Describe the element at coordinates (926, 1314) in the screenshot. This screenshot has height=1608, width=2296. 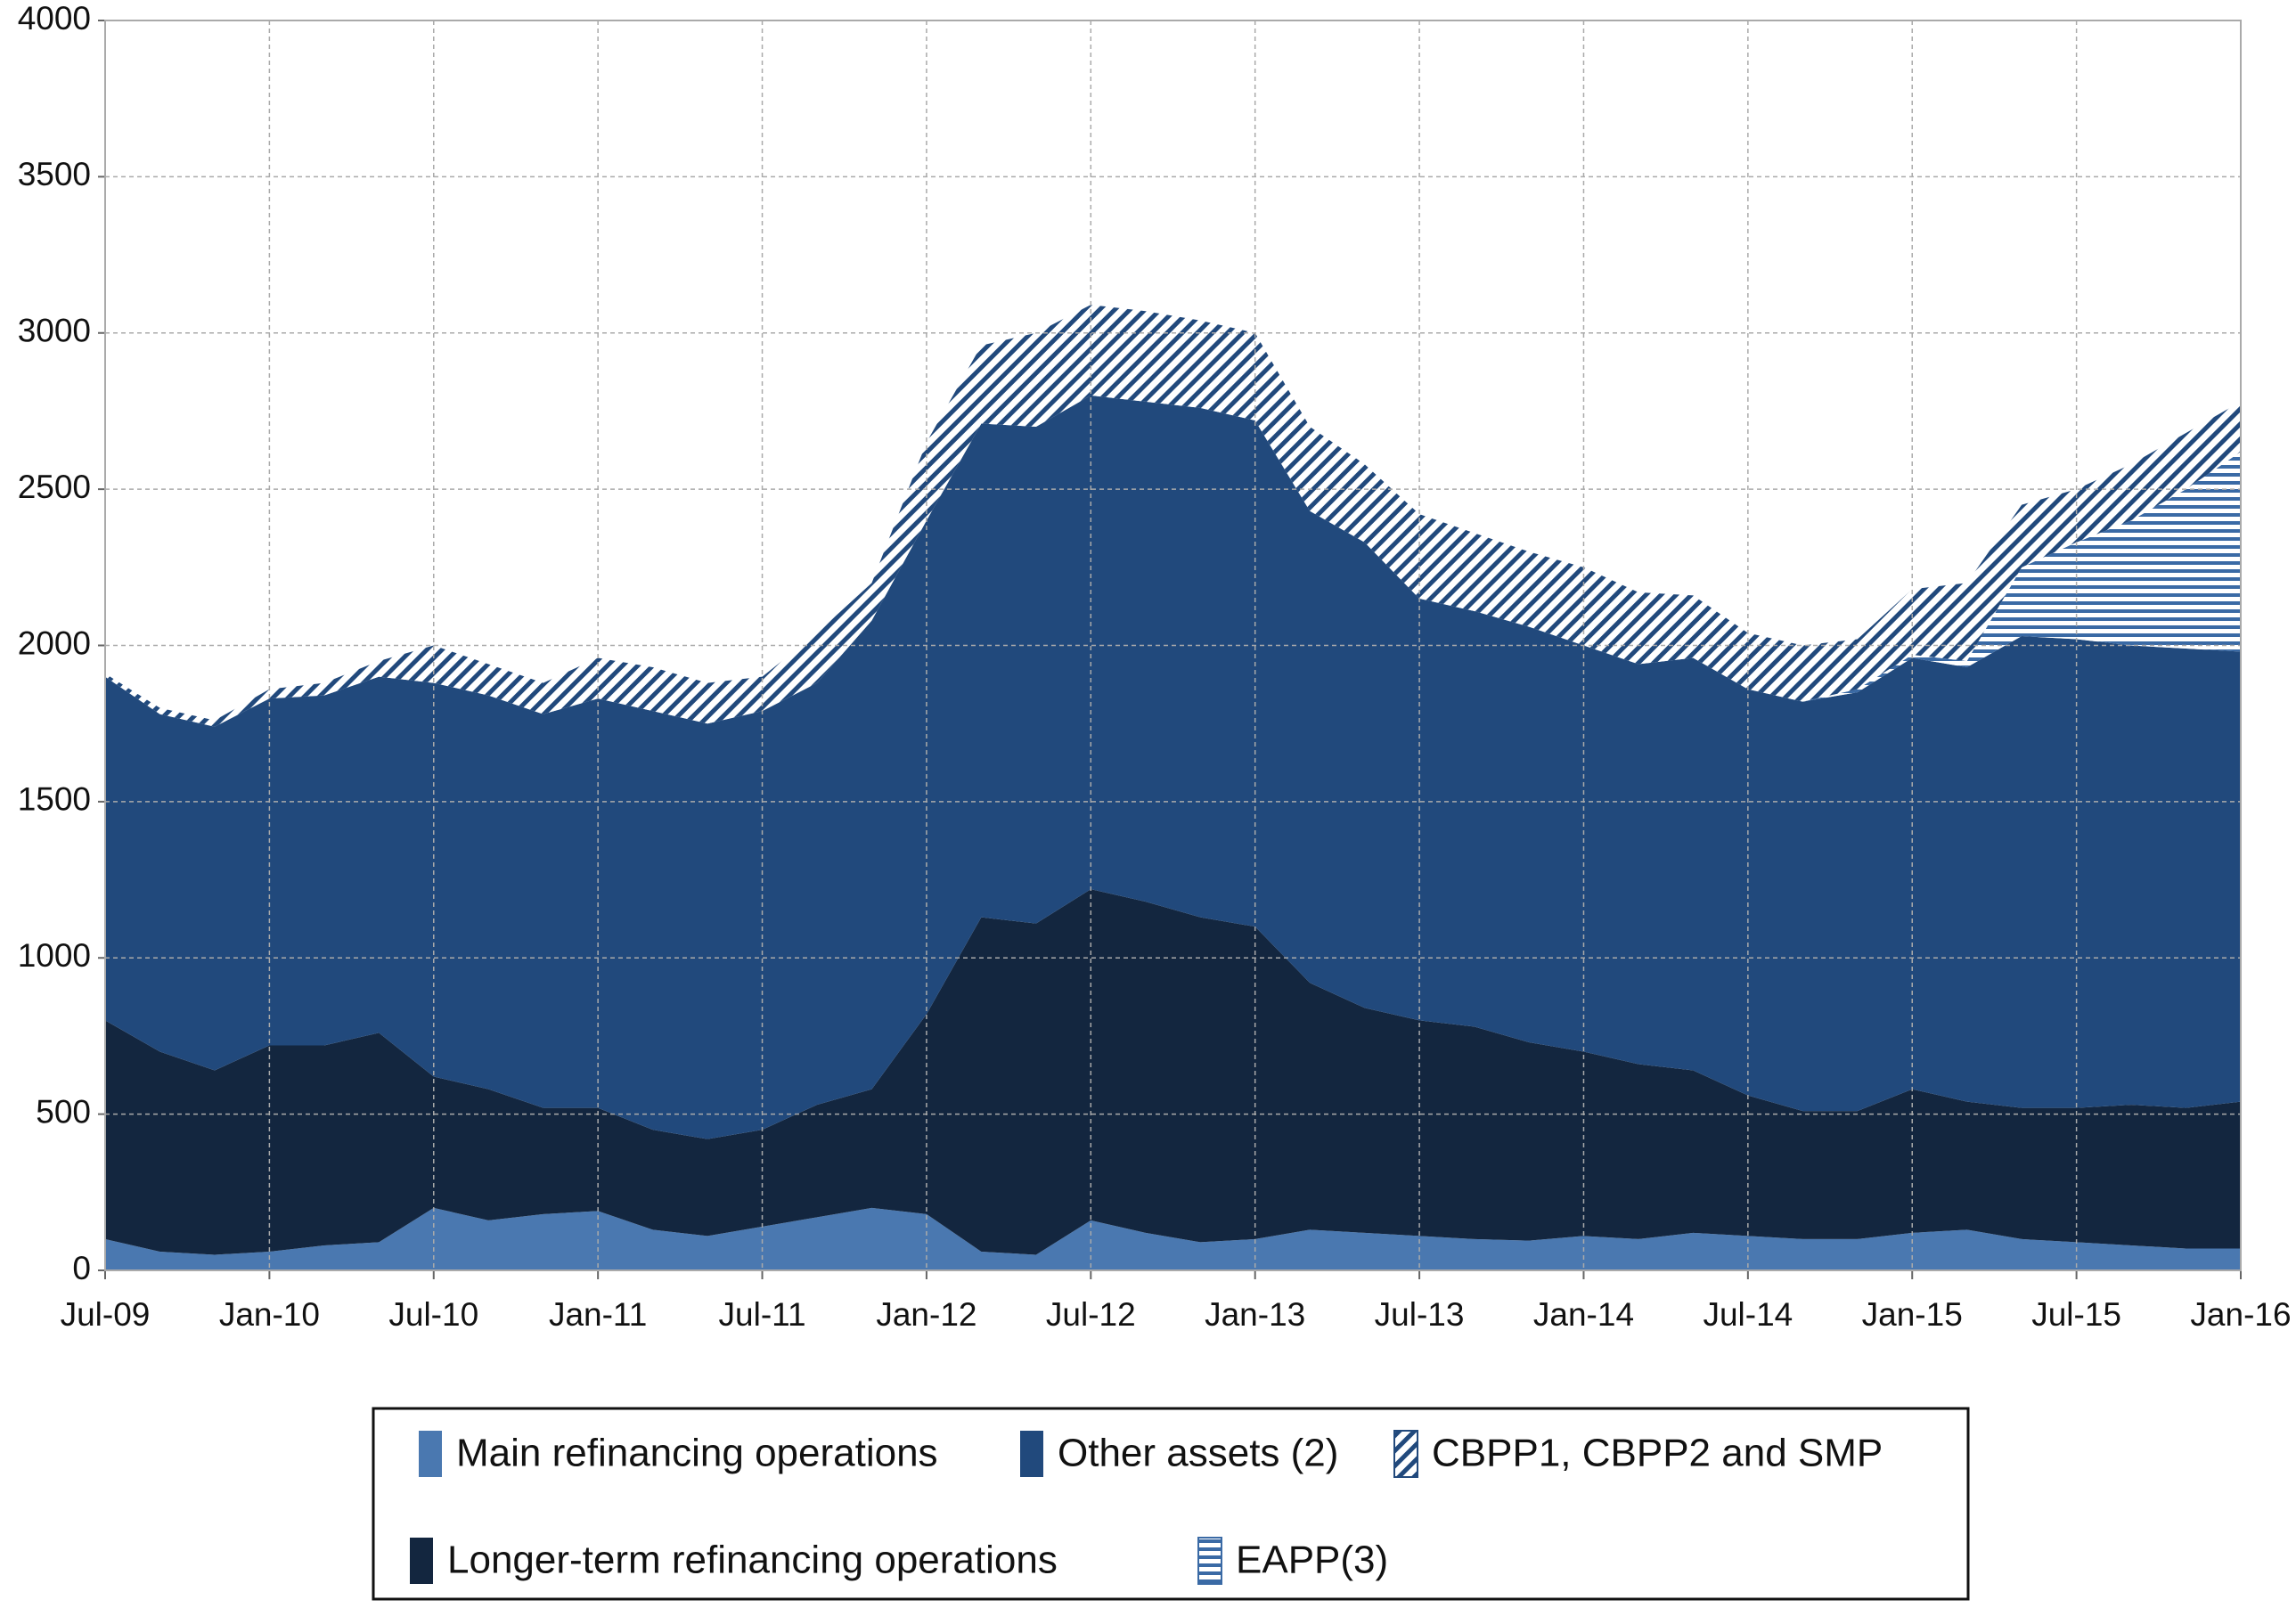
I see `x-tick-label: Jan-12` at that location.